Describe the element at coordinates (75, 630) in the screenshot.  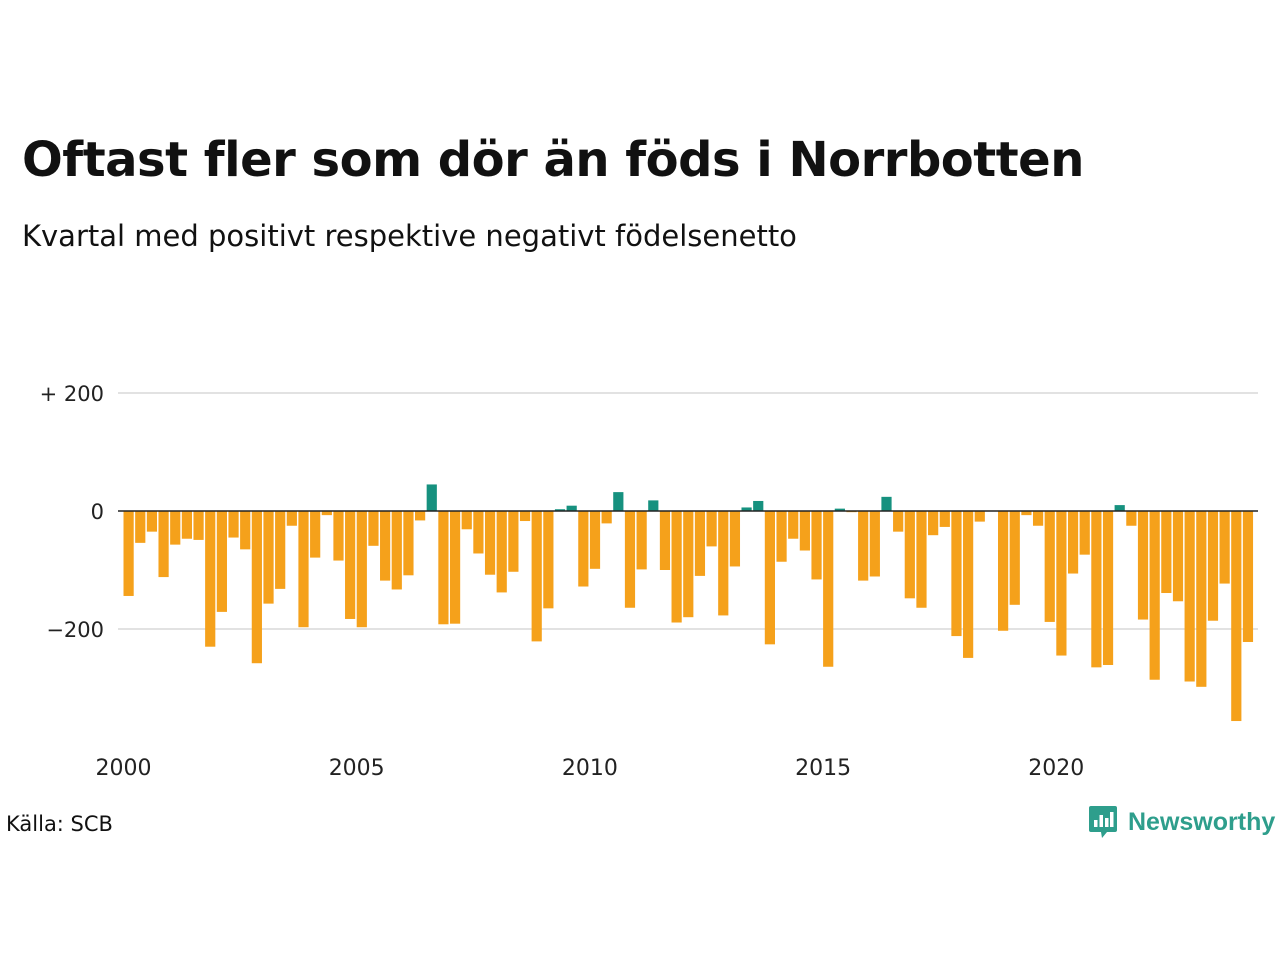
I see `y-tick-label: −200` at that location.